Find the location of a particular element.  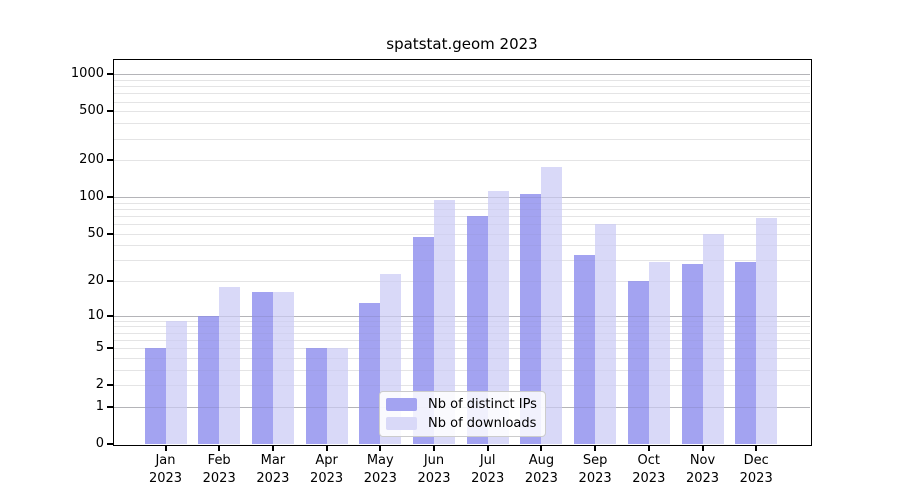

gridline-major-overlay is located at coordinates (462, 75).